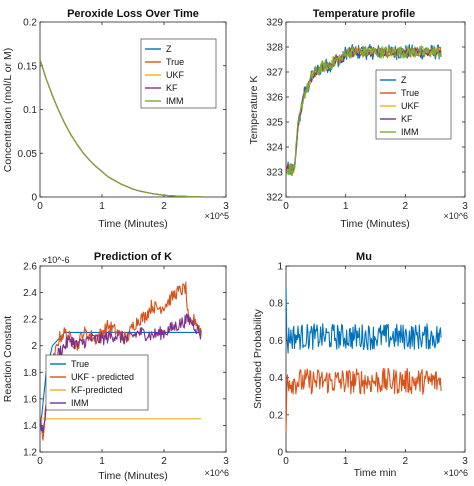 This screenshot has width=474, height=486. What do you see at coordinates (274, 148) in the screenshot?
I see `y-tick-label: 324` at bounding box center [274, 148].